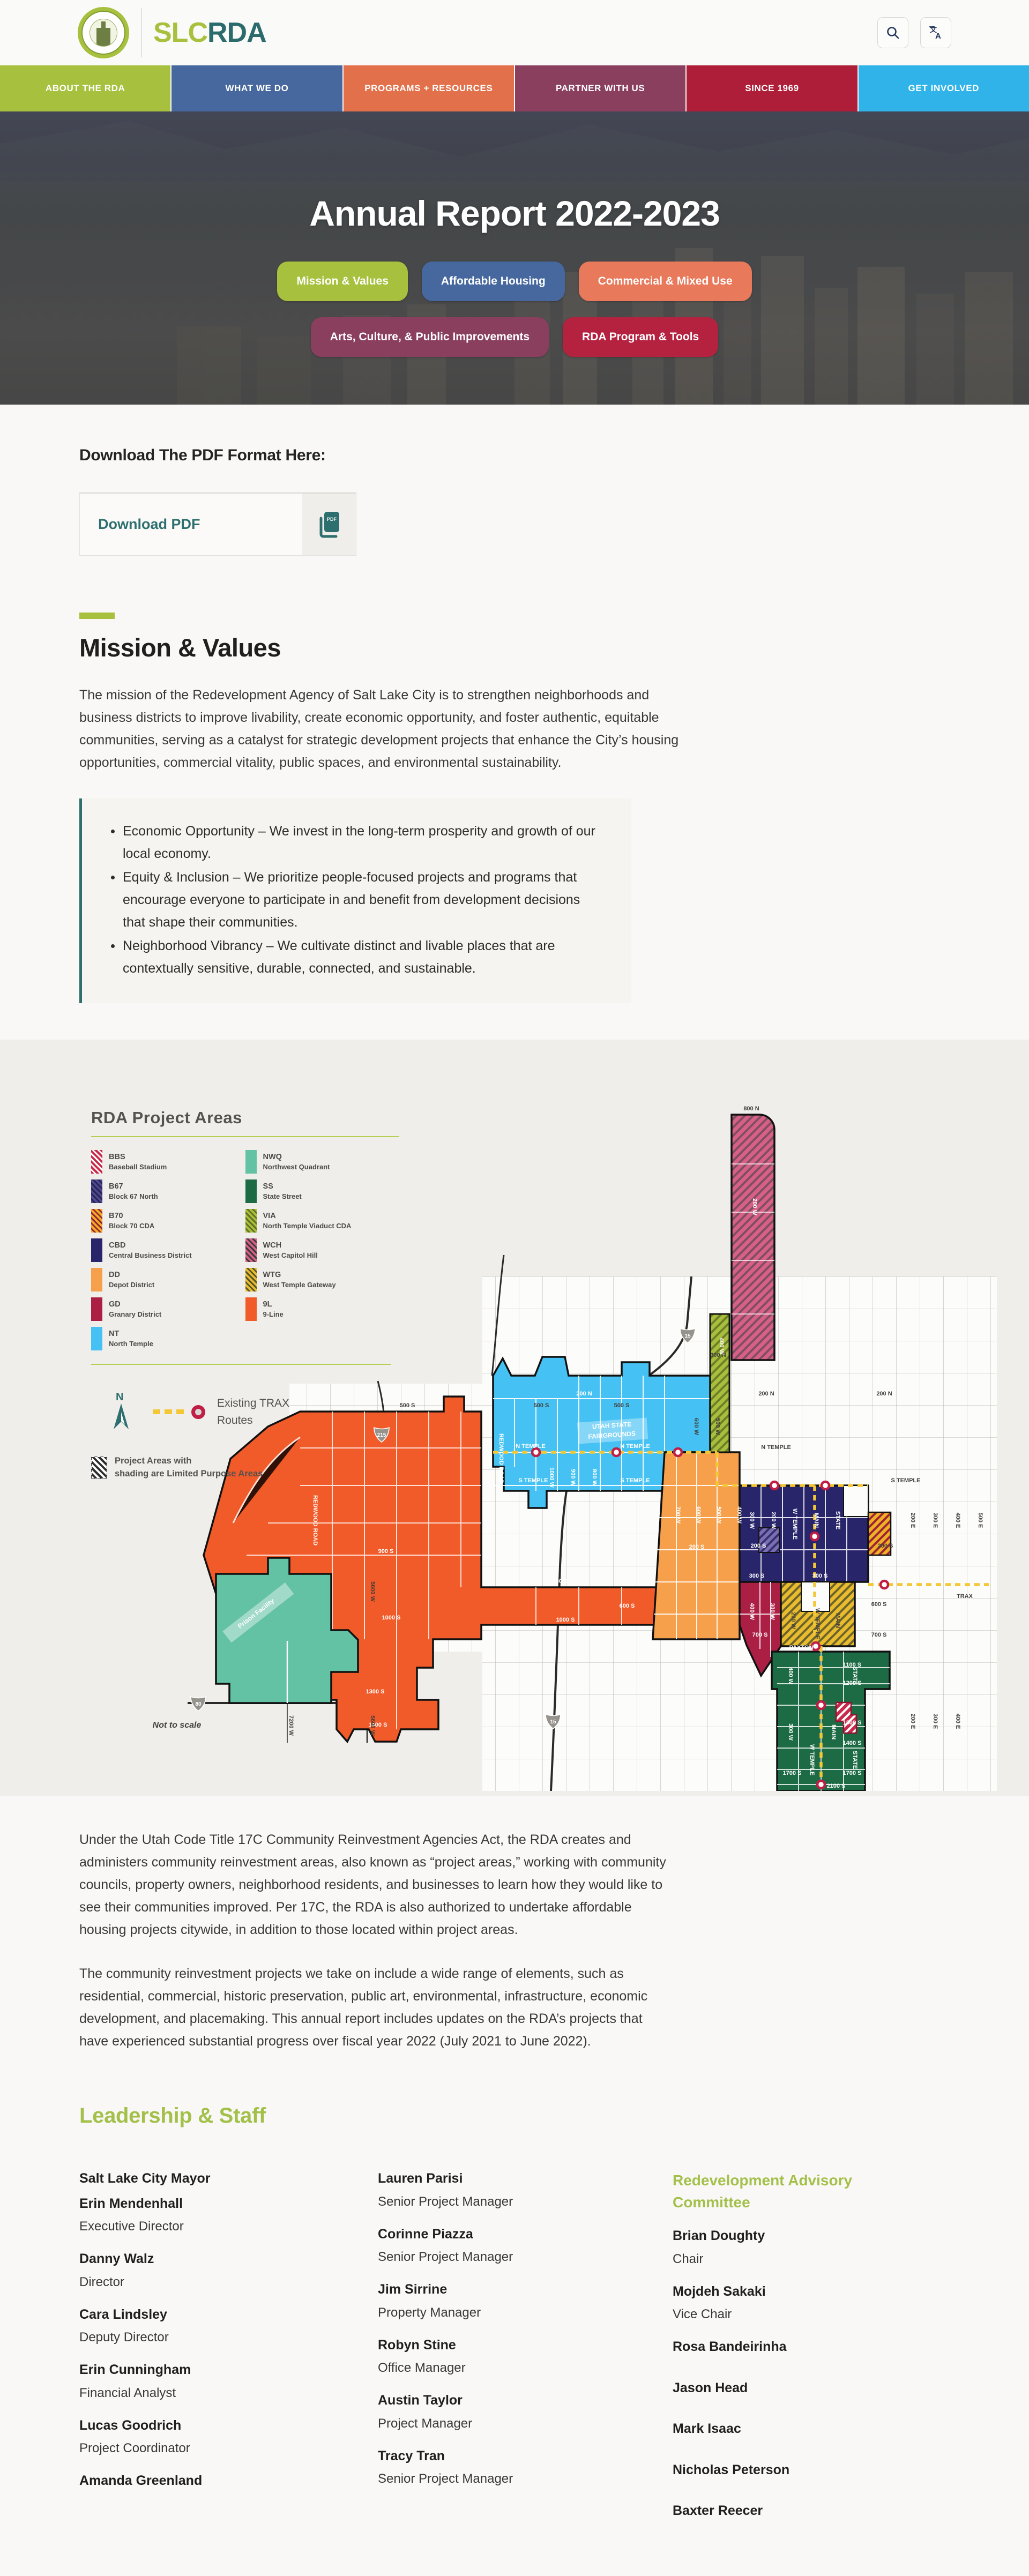 The height and width of the screenshot is (2576, 1029). What do you see at coordinates (429, 337) in the screenshot?
I see `hero-pill-arts-culture-public-improvements: Arts, Culture, & Public Improvements` at bounding box center [429, 337].